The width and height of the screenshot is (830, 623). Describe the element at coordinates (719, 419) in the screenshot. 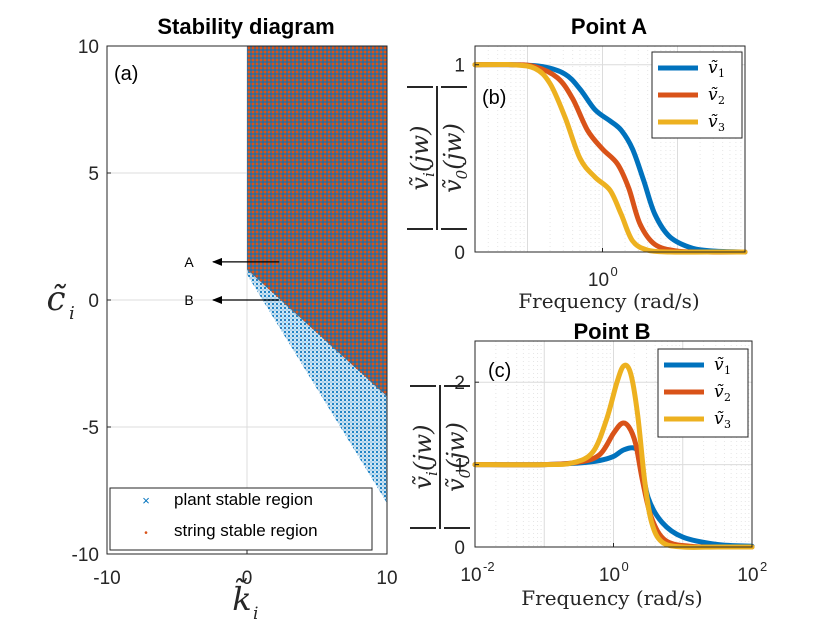

I see `point-b-legend-base-3: ṽ` at that location.